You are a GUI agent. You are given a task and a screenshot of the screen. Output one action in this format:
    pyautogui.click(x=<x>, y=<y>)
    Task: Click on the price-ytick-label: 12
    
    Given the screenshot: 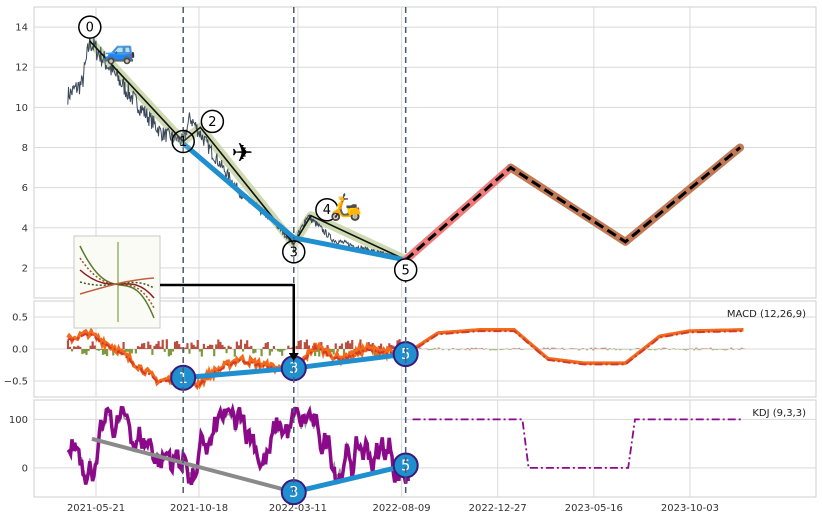 What is the action you would take?
    pyautogui.click(x=21, y=68)
    